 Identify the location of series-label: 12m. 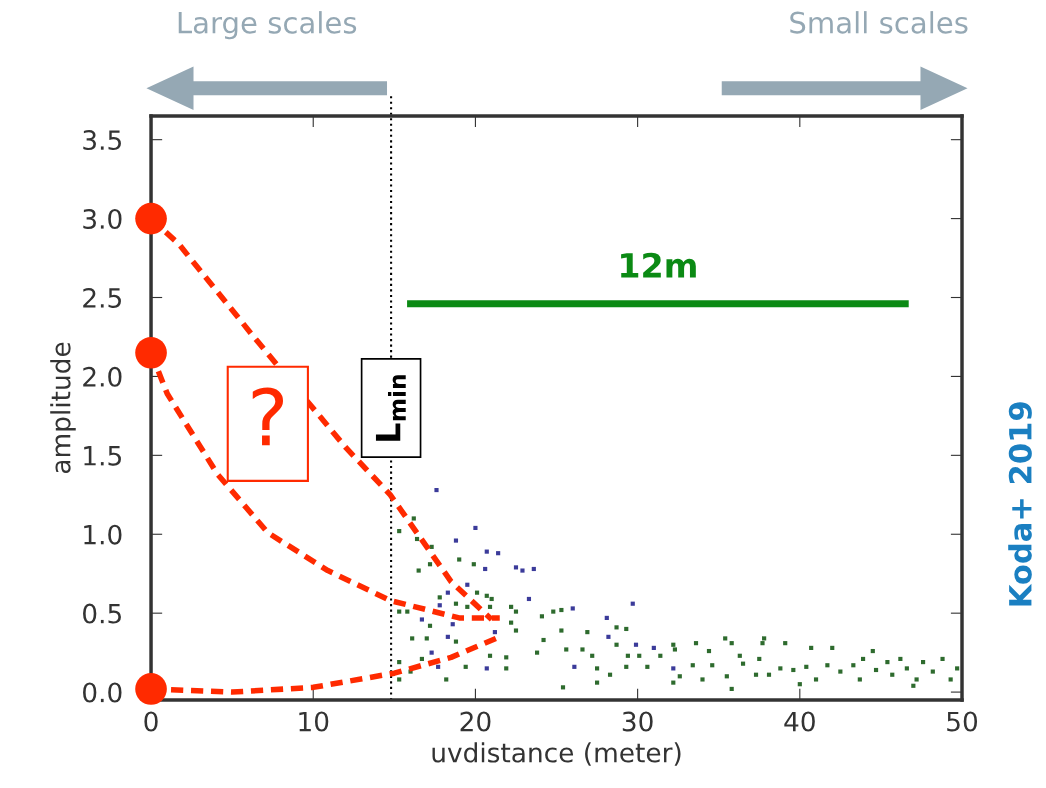
(658, 265).